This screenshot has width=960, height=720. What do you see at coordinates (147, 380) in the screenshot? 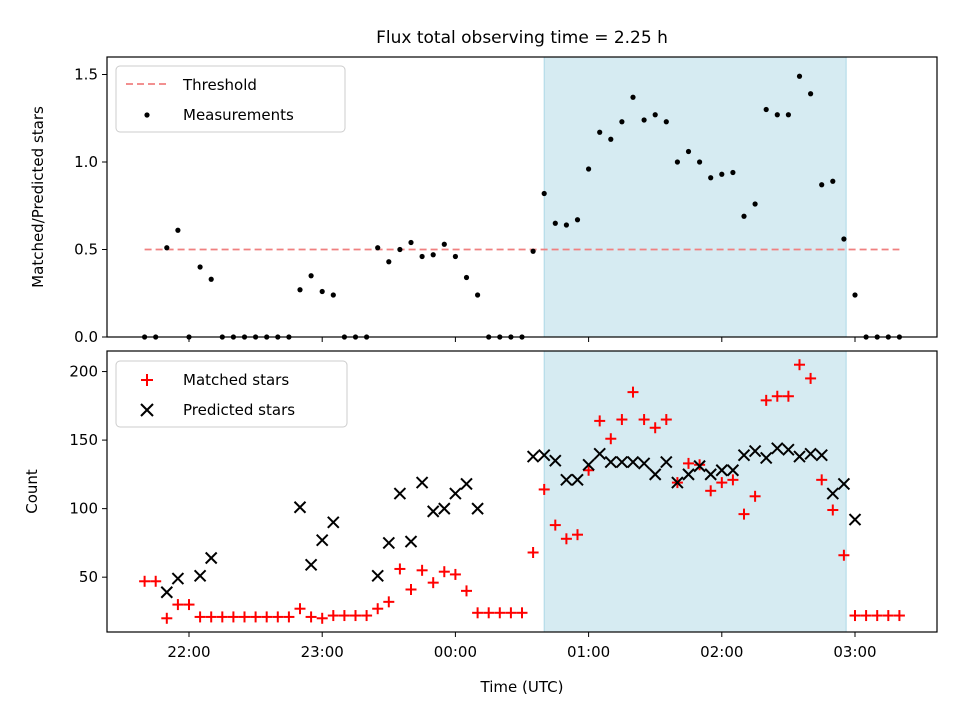
I see `legend-matched-swatch` at bounding box center [147, 380].